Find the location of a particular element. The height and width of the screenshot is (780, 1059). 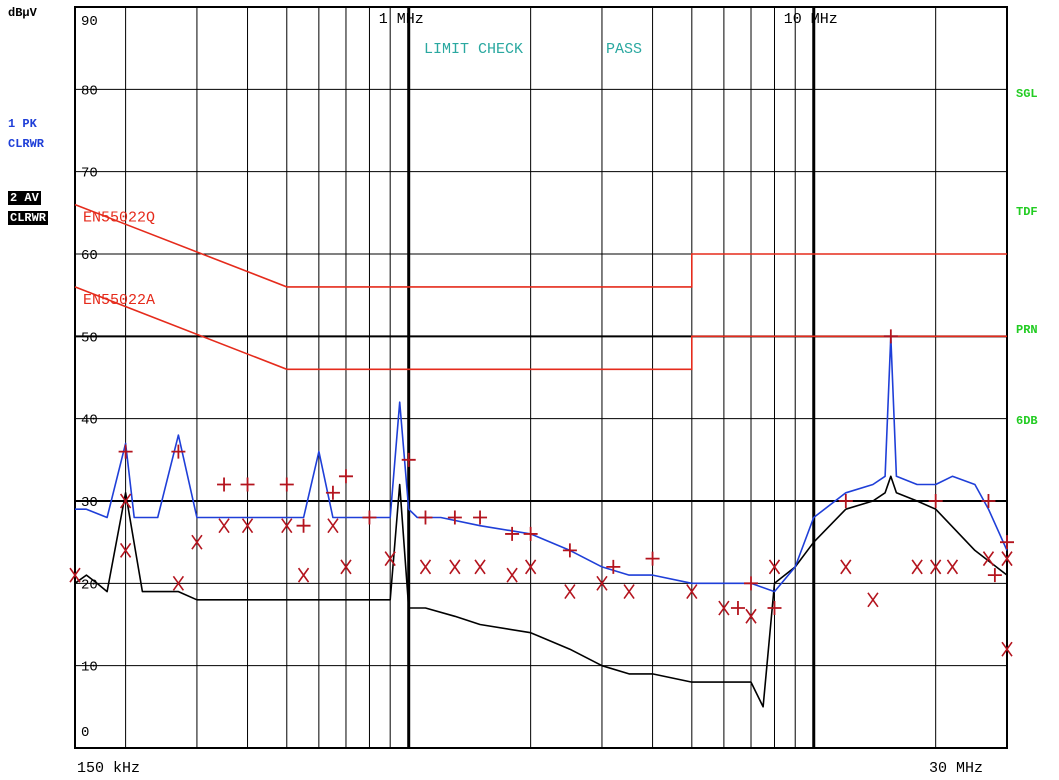

limit-check-label: LIMIT CHECK is located at coordinates (473, 49).